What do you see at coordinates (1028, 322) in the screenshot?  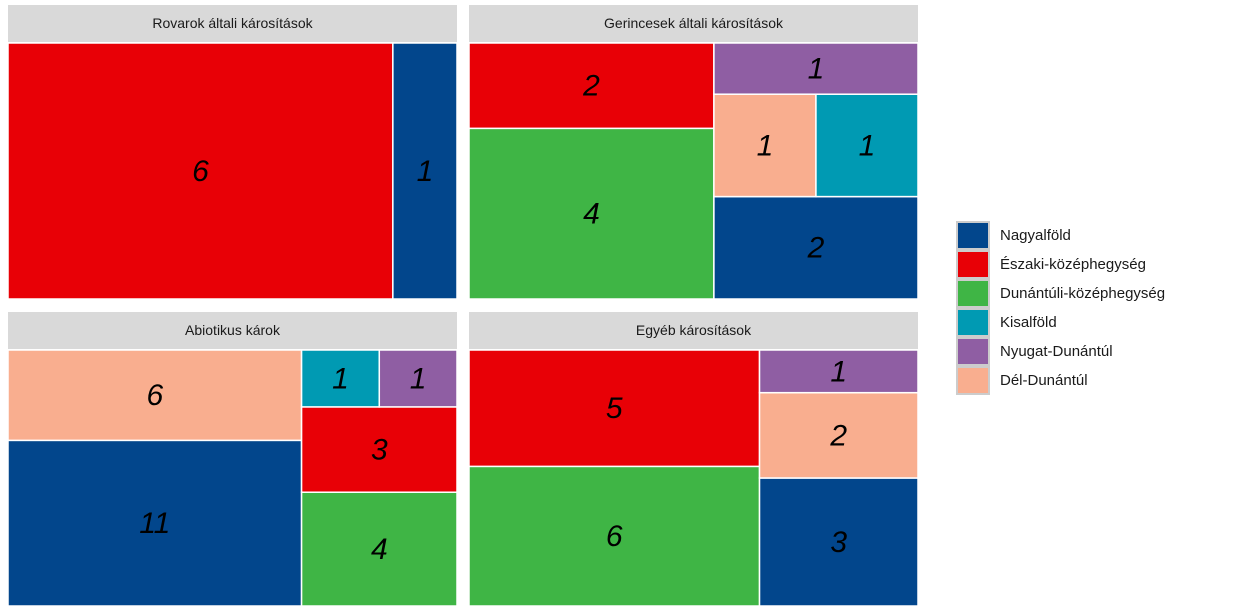 I see `legend-label: Kisalföld` at bounding box center [1028, 322].